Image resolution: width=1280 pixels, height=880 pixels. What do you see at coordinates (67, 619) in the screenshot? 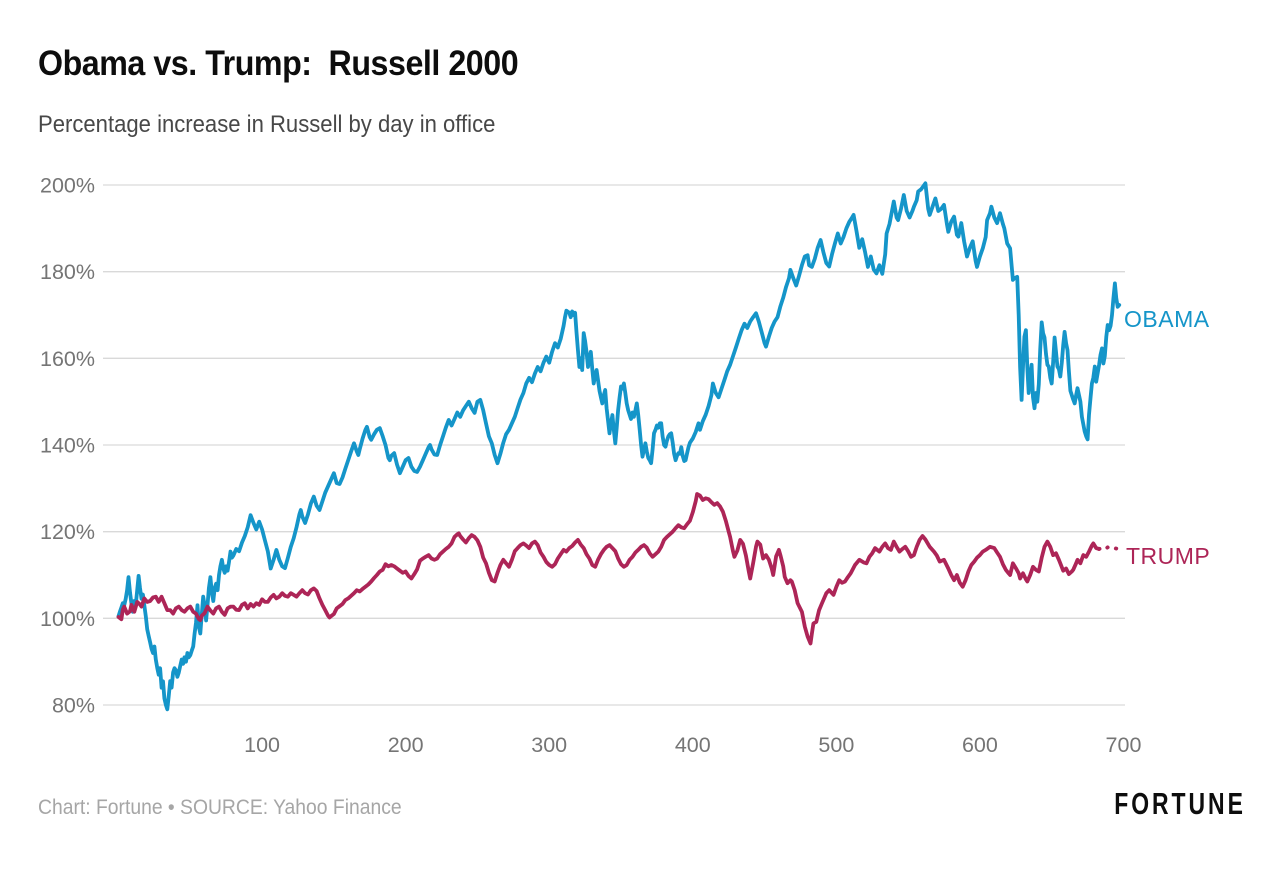
I see `y-tick-label-100: 100%` at bounding box center [67, 619].